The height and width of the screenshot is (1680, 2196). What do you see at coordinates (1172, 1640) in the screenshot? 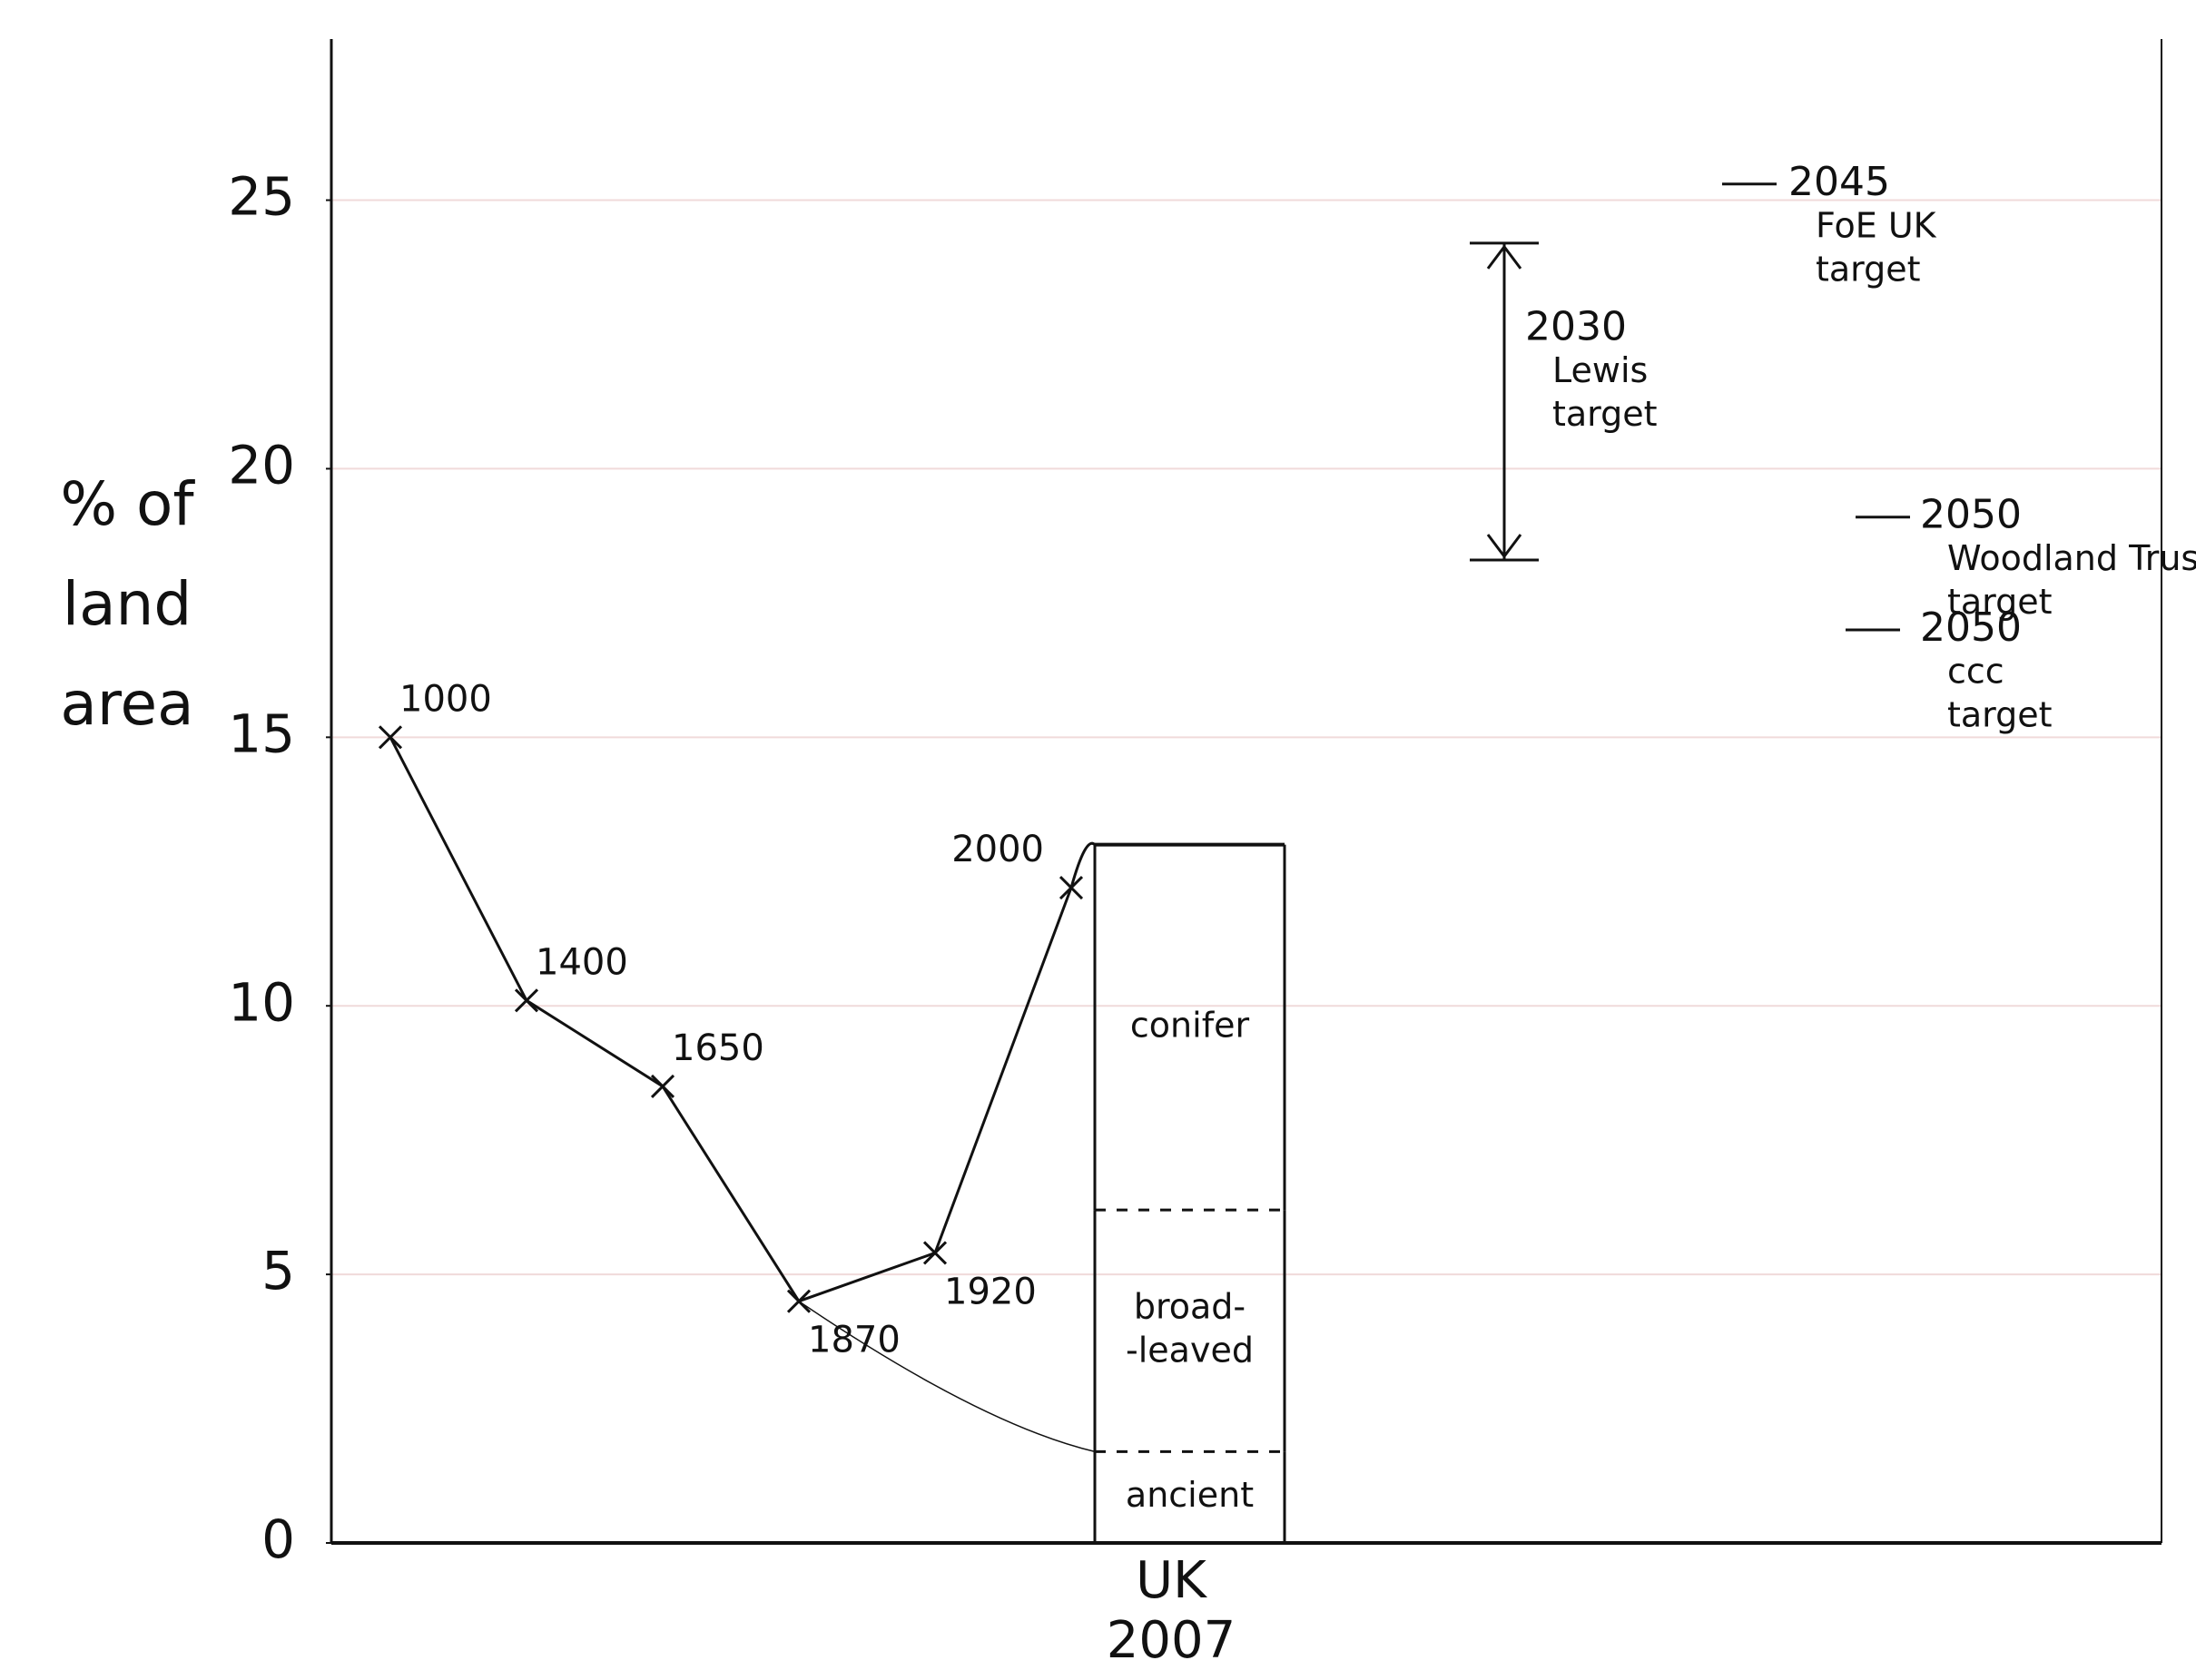
I see `x-tick-label-line: 2007` at bounding box center [1172, 1640].